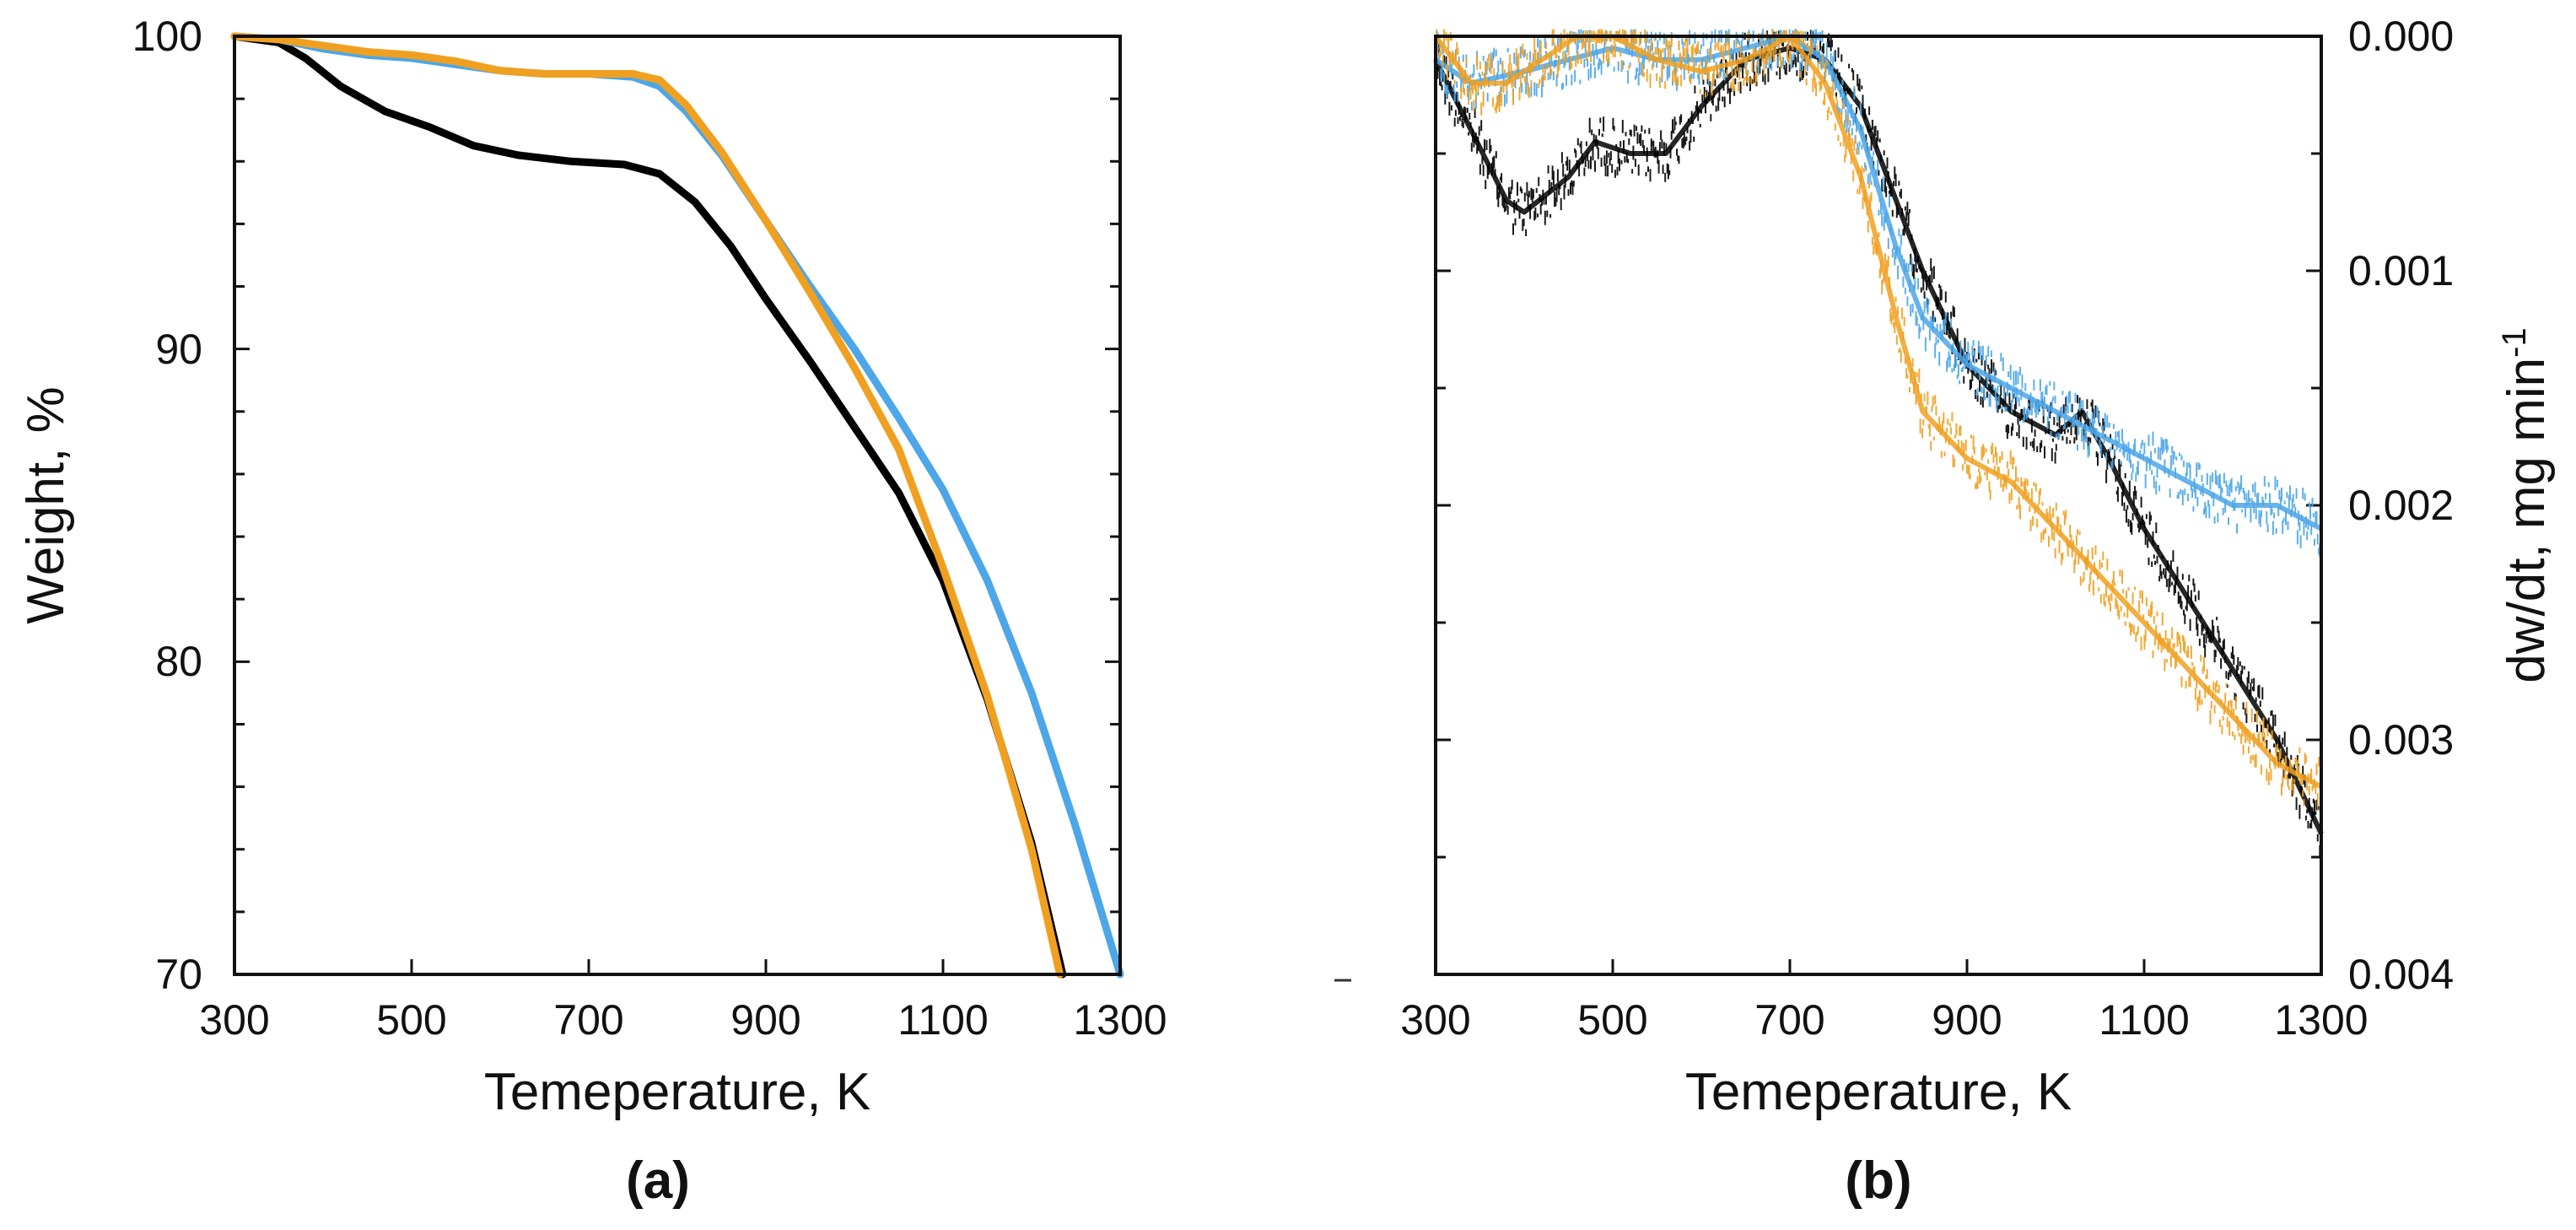 This screenshot has height=1230, width=2576. What do you see at coordinates (46, 504) in the screenshot?
I see `panel-a-y-axis-title: Weight, %` at bounding box center [46, 504].